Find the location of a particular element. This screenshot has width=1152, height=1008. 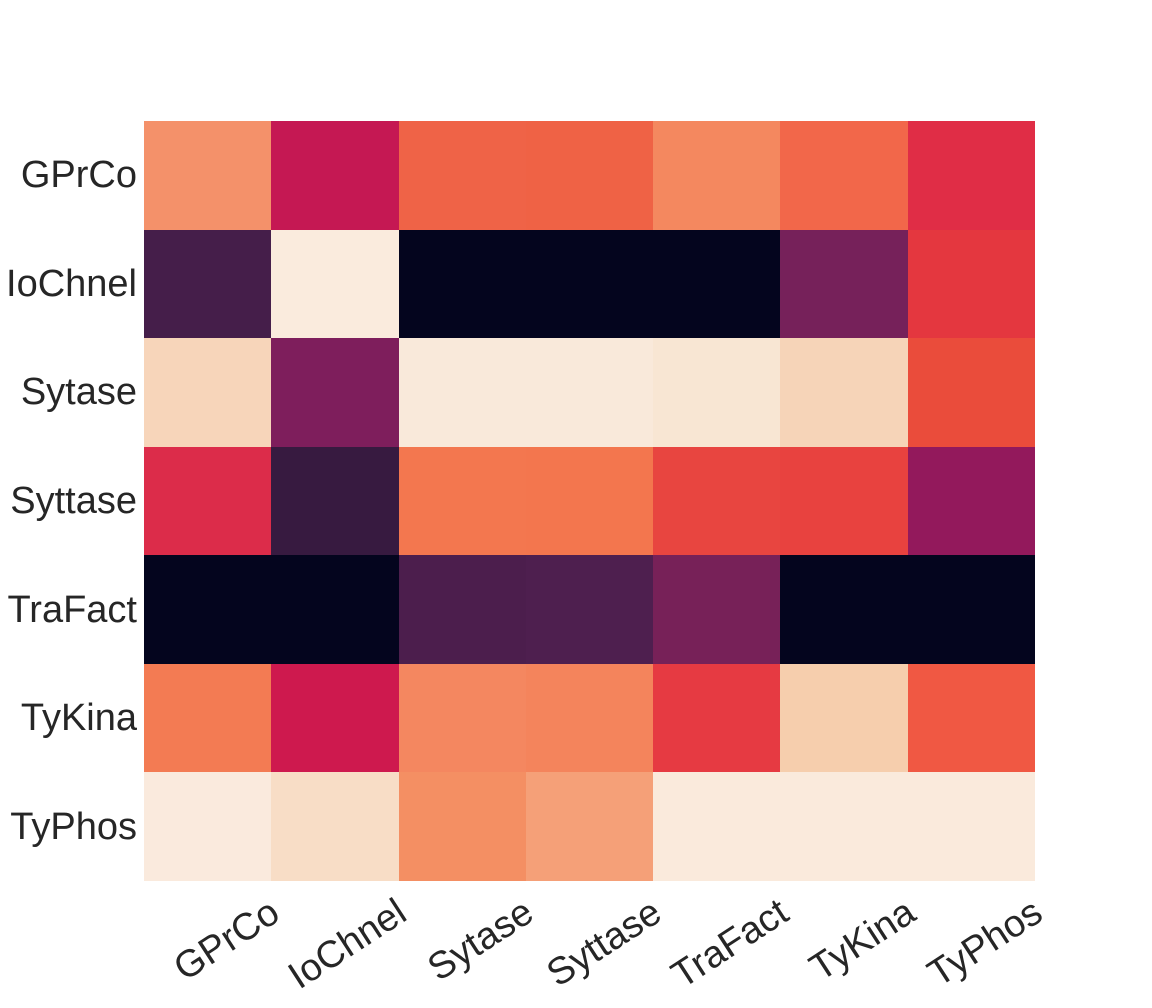

y-tick-label: IoChnel is located at coordinates (71, 283).